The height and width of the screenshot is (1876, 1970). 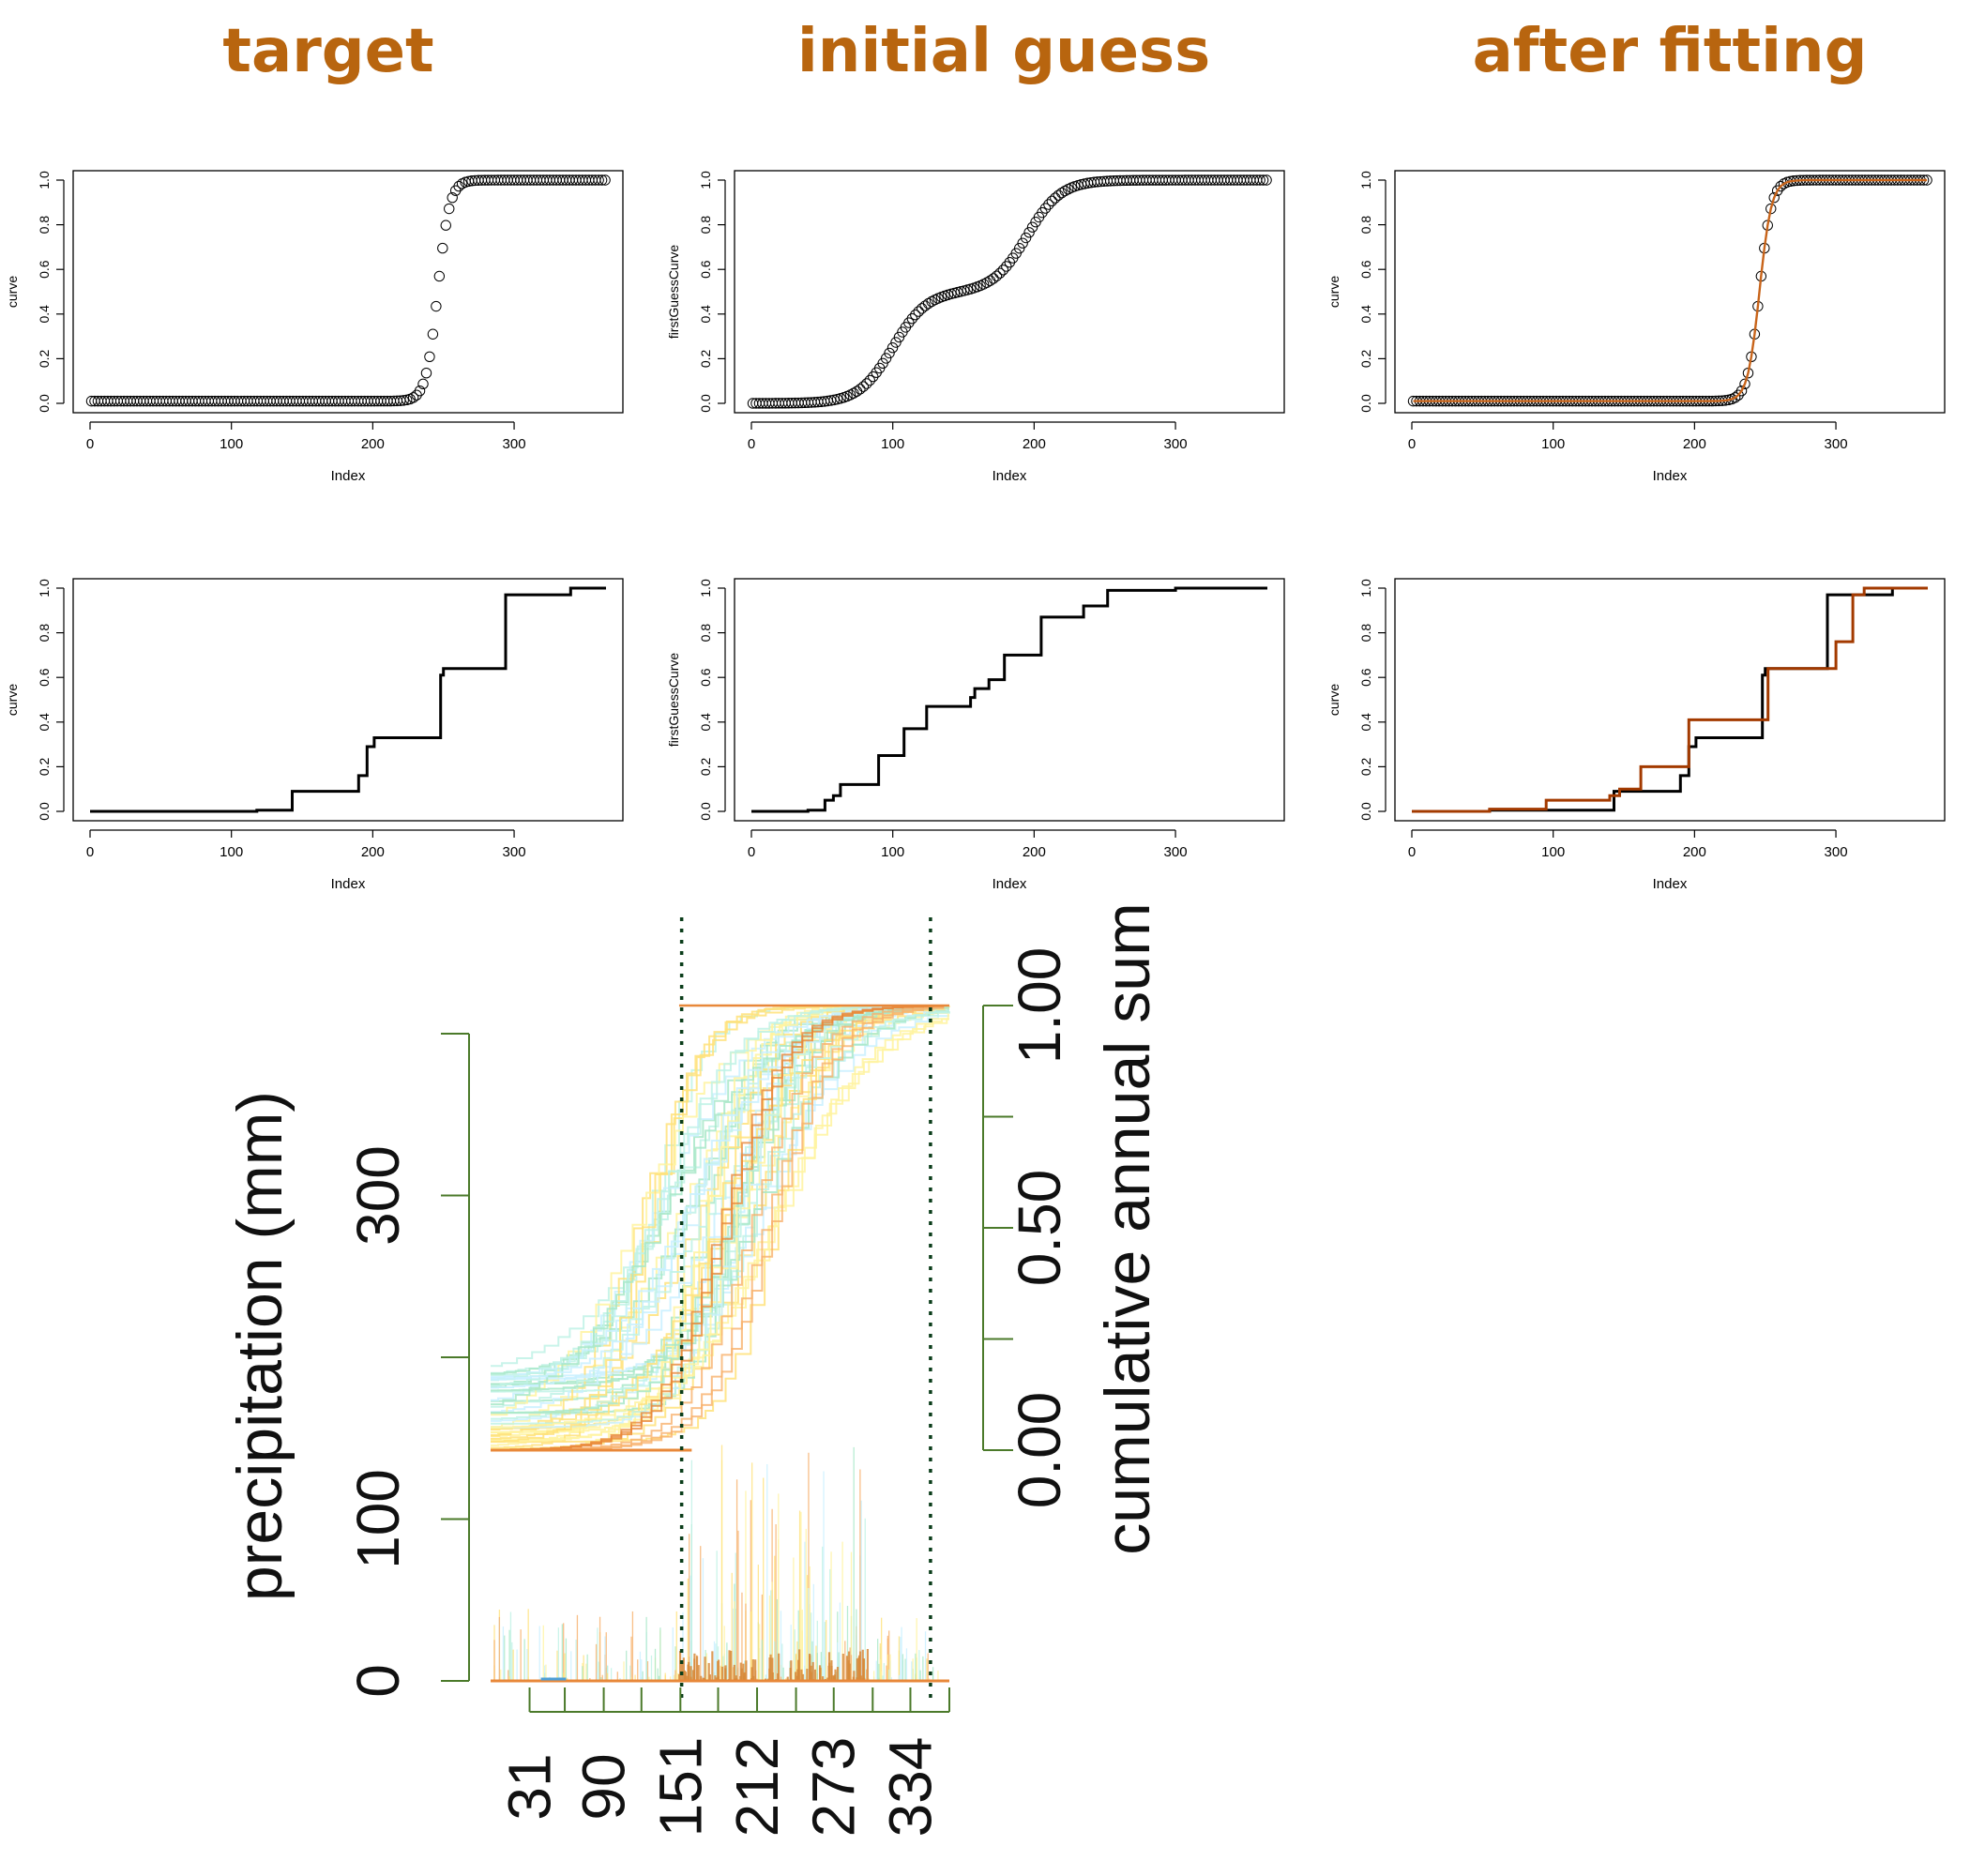 What do you see at coordinates (1671, 290) in the screenshot?
I see `fitted-line` at bounding box center [1671, 290].